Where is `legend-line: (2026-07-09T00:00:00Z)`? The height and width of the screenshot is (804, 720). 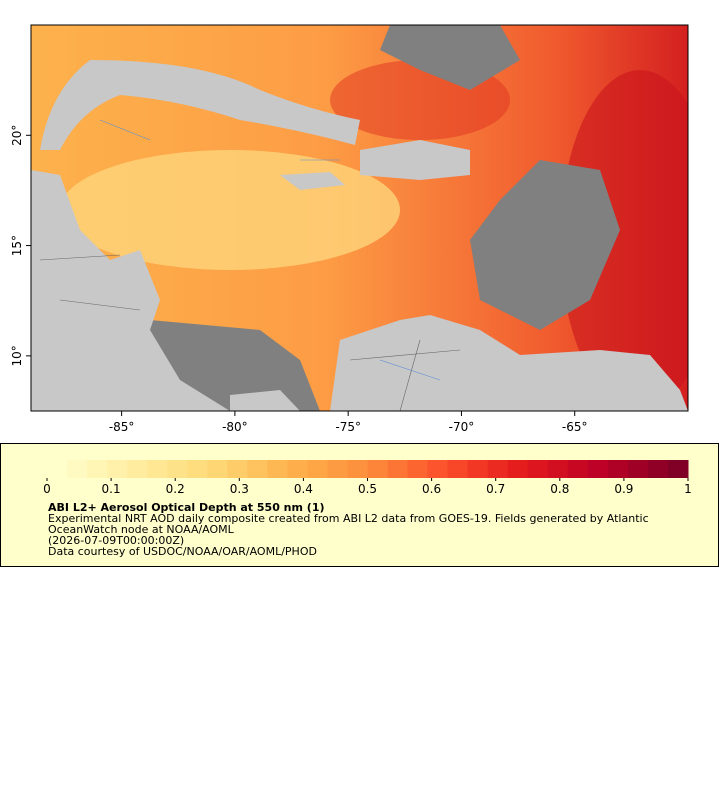 legend-line: (2026-07-09T00:00:00Z) is located at coordinates (116, 540).